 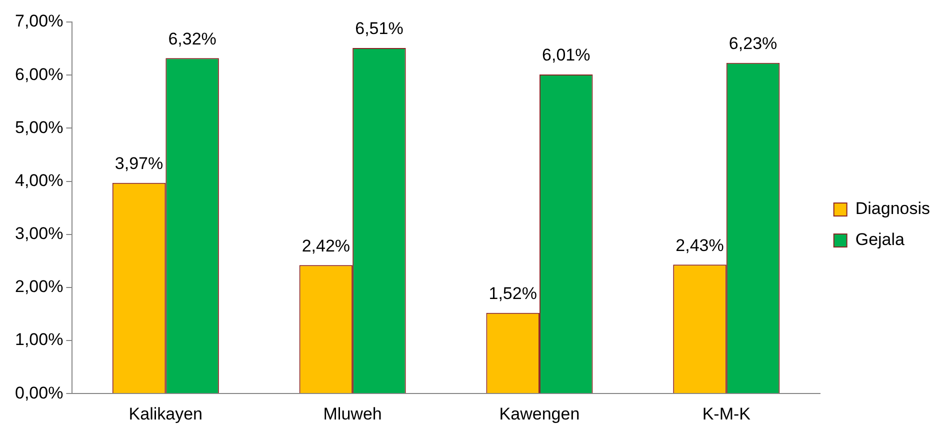 What do you see at coordinates (512, 294) in the screenshot?
I see `data-label: 1,52%` at bounding box center [512, 294].